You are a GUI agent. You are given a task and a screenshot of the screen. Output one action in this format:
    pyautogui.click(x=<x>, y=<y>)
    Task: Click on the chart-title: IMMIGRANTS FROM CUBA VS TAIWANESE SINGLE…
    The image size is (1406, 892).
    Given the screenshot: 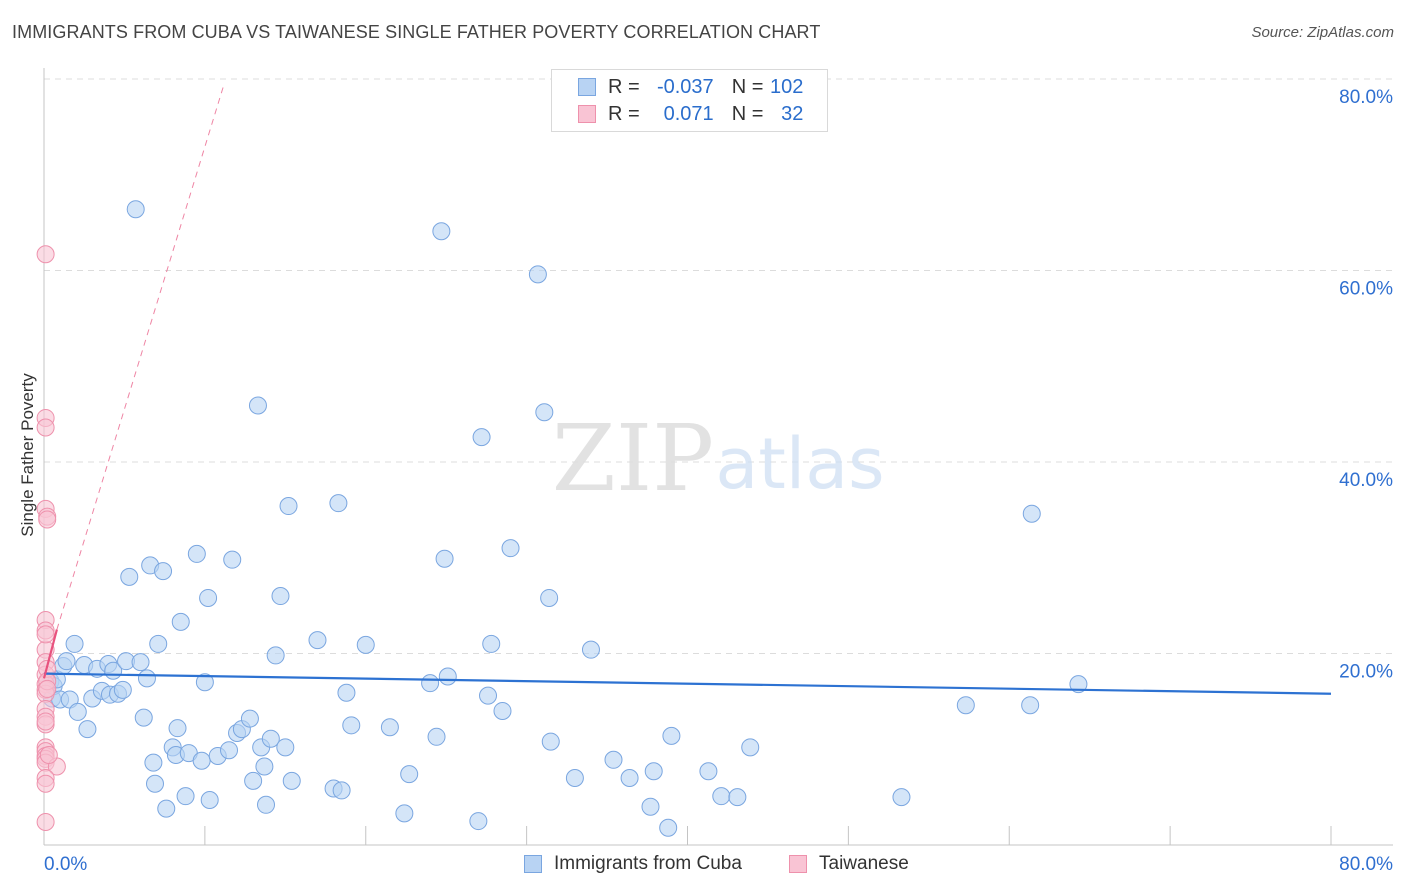 What is the action you would take?
    pyautogui.click(x=416, y=32)
    